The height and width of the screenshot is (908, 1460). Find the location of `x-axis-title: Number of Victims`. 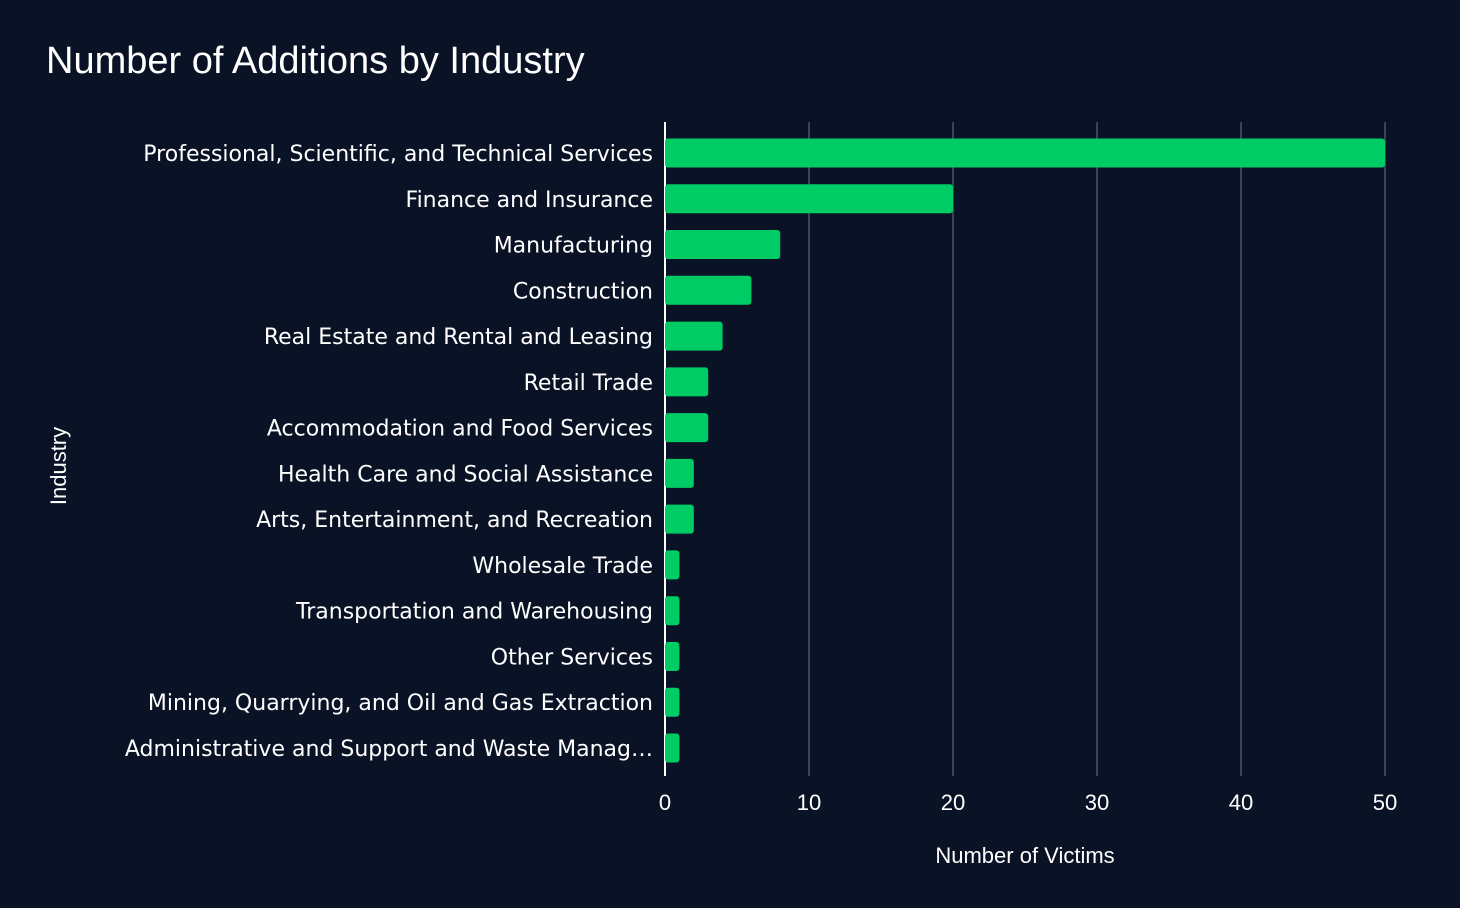

x-axis-title: Number of Victims is located at coordinates (1024, 855).